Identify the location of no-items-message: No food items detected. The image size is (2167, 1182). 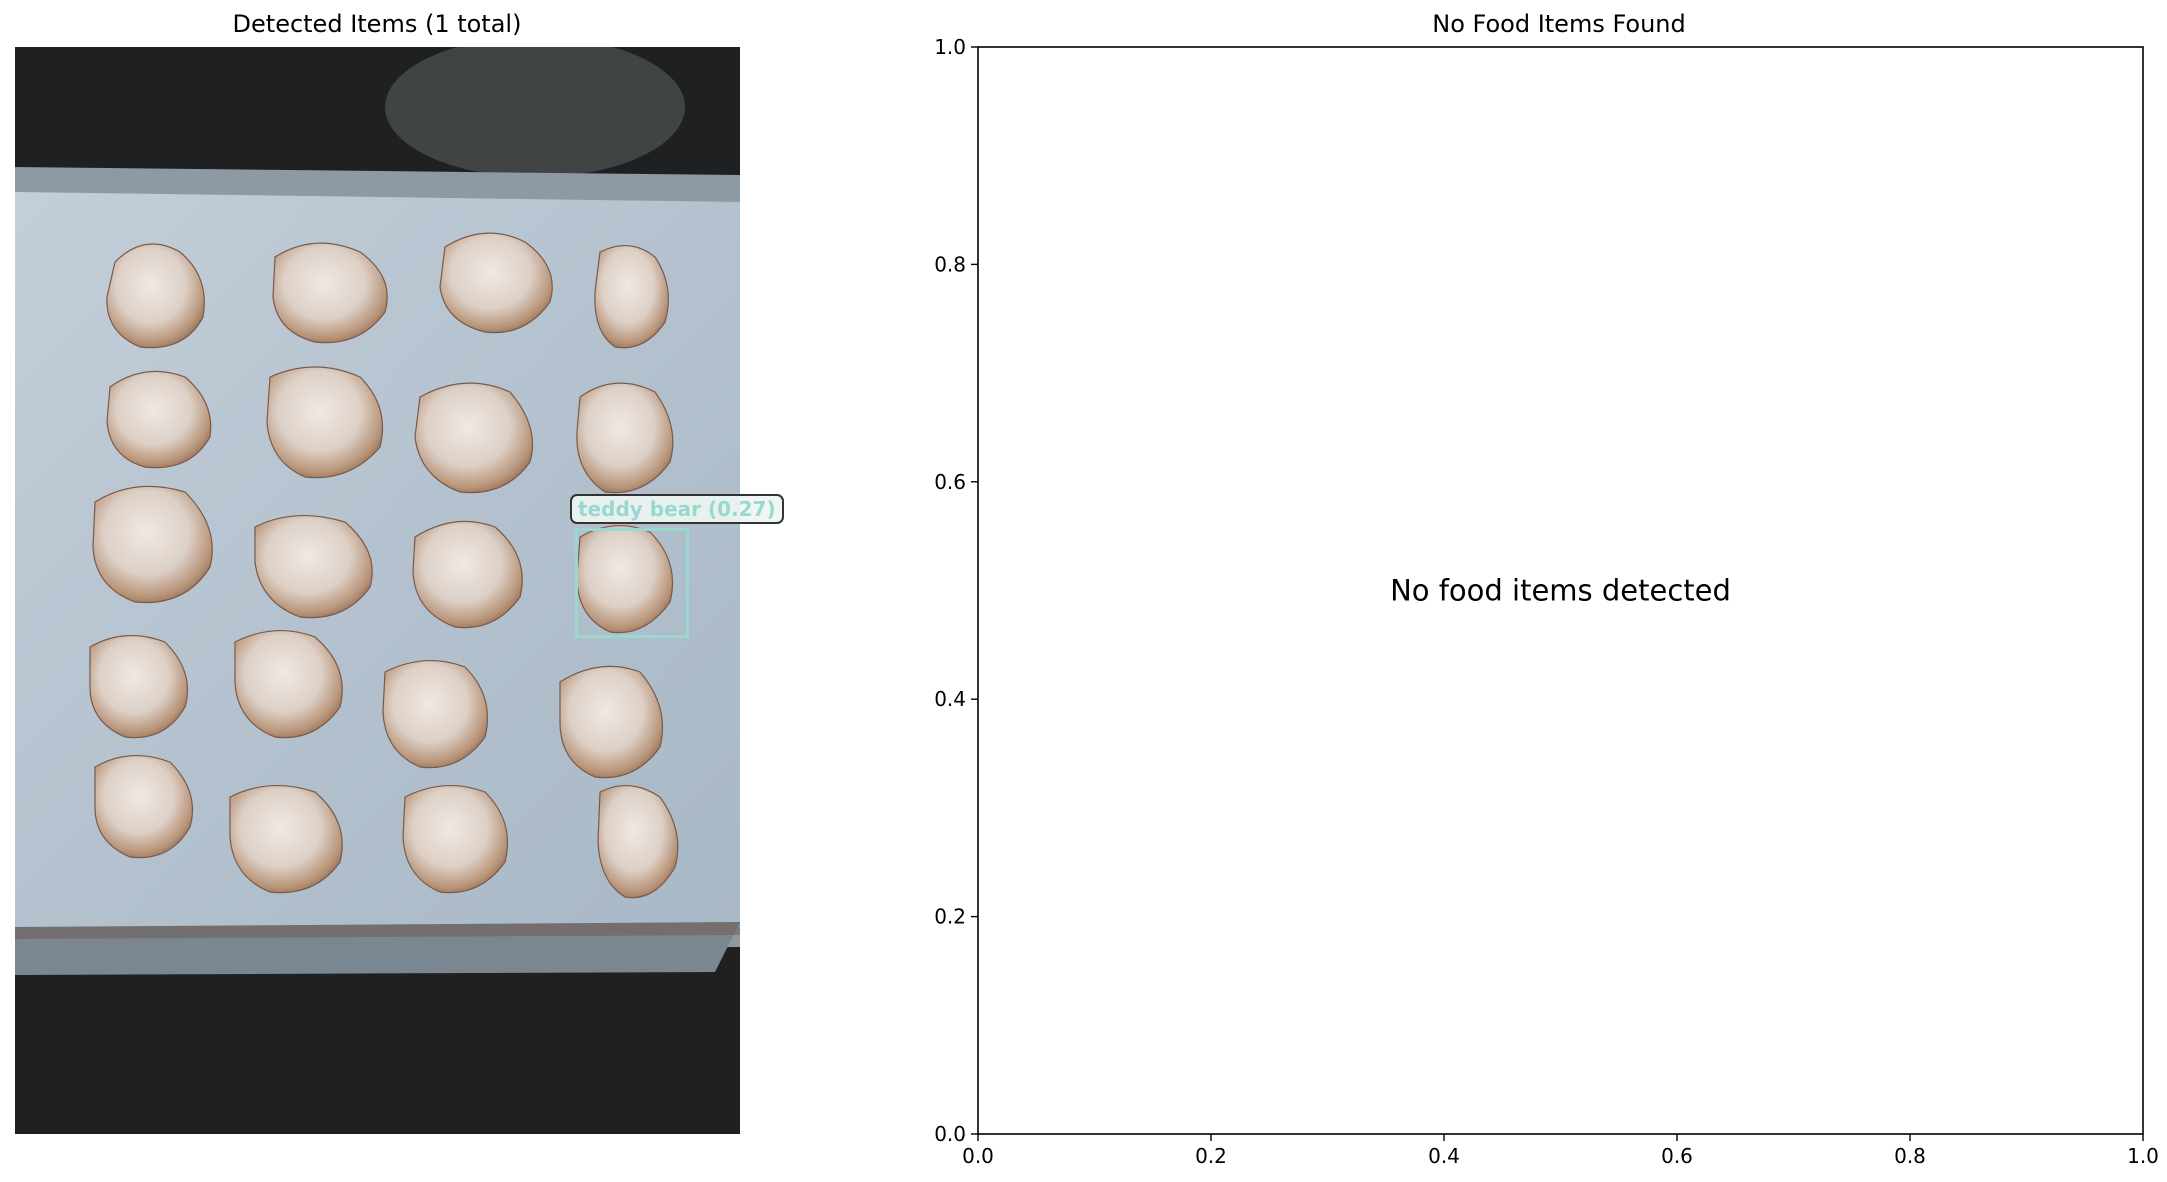
(1560, 591).